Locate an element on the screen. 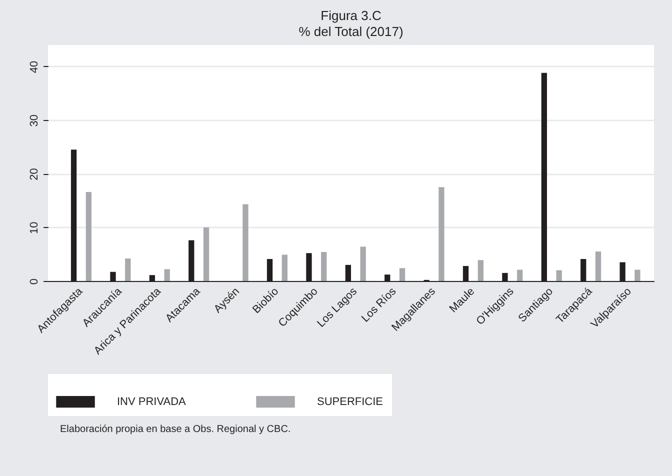 The image size is (672, 476). chart-subtitle: % del Total (2017) is located at coordinates (351, 31).